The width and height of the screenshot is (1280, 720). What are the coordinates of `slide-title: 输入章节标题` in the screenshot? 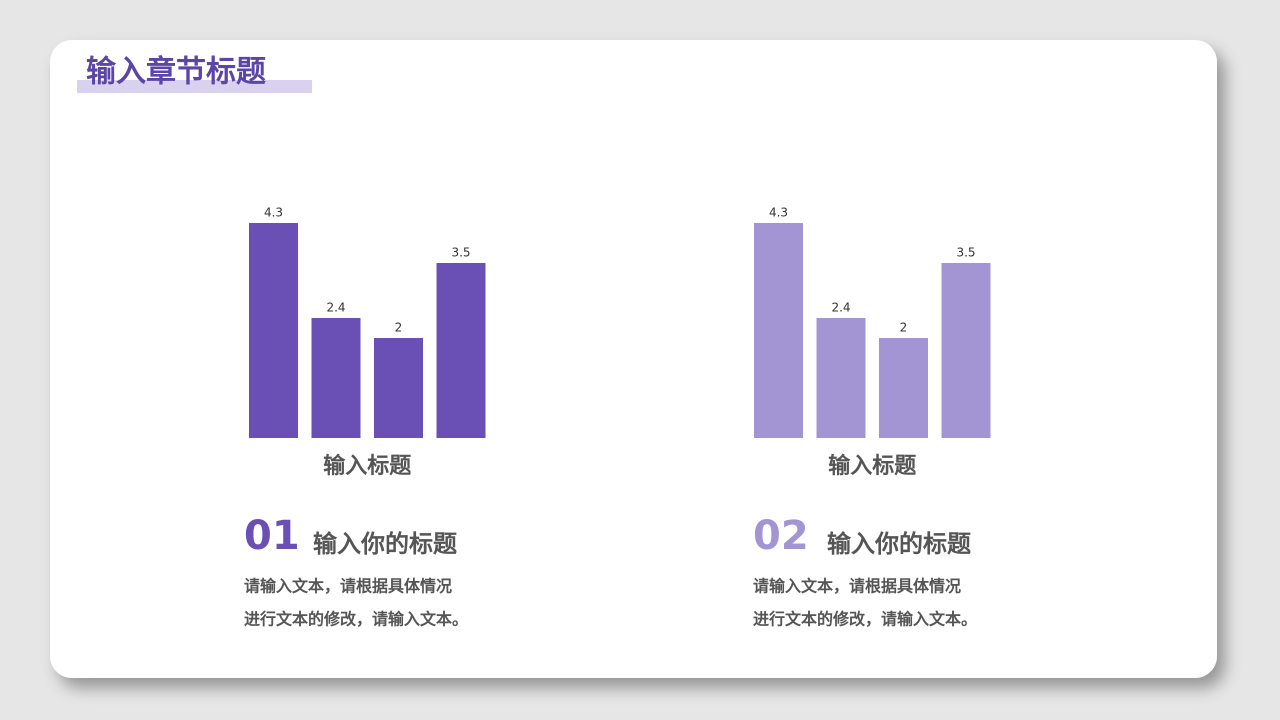 It's located at (176, 72).